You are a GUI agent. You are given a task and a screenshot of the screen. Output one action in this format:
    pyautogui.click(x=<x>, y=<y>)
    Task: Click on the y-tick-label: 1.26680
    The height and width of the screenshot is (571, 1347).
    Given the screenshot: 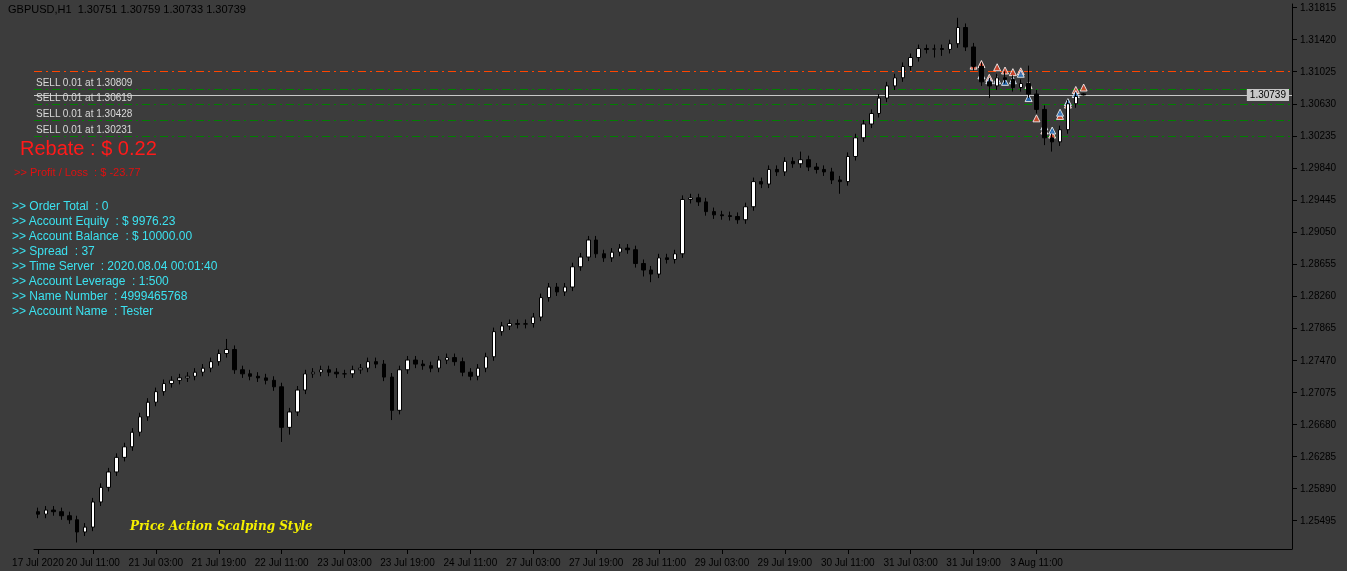 What is the action you would take?
    pyautogui.click(x=1318, y=424)
    